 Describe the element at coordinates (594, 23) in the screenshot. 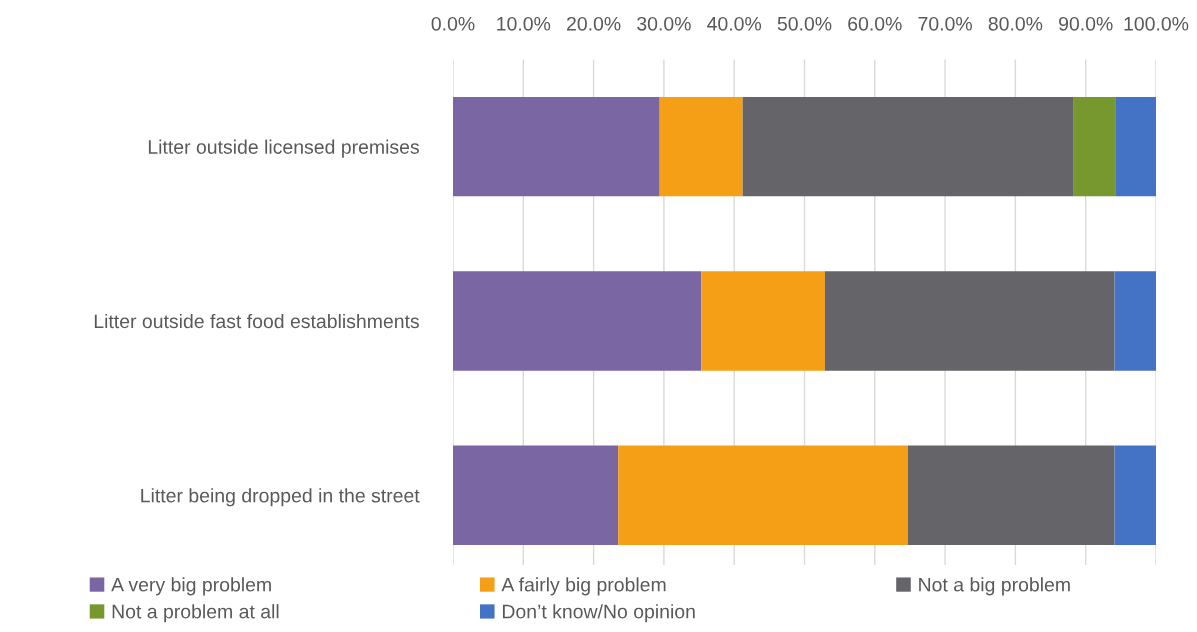

I see `x-tick-label: 20.0%` at that location.